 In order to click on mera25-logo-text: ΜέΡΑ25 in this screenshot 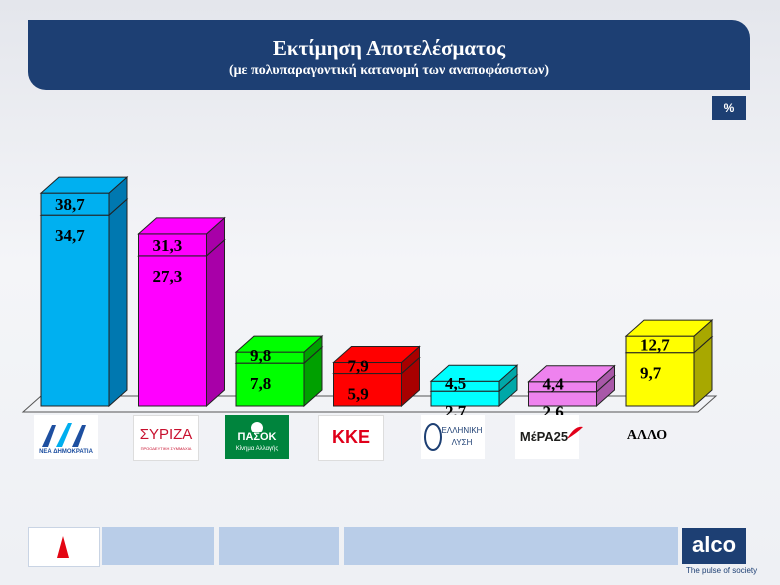, I will do `click(544, 436)`.